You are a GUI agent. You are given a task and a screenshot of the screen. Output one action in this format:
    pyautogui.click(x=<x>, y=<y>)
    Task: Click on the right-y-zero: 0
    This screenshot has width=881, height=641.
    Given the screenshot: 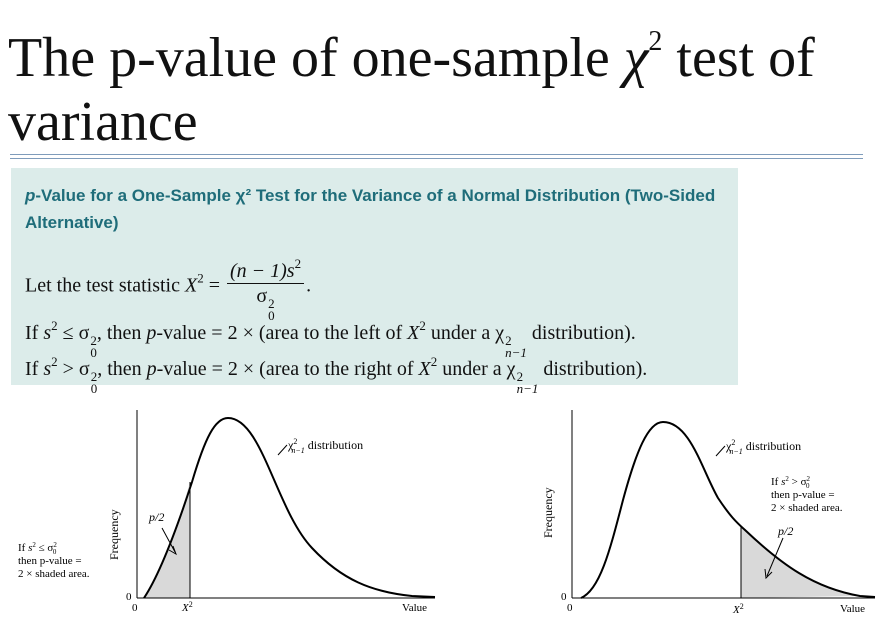 What is the action you would take?
    pyautogui.click(x=564, y=597)
    